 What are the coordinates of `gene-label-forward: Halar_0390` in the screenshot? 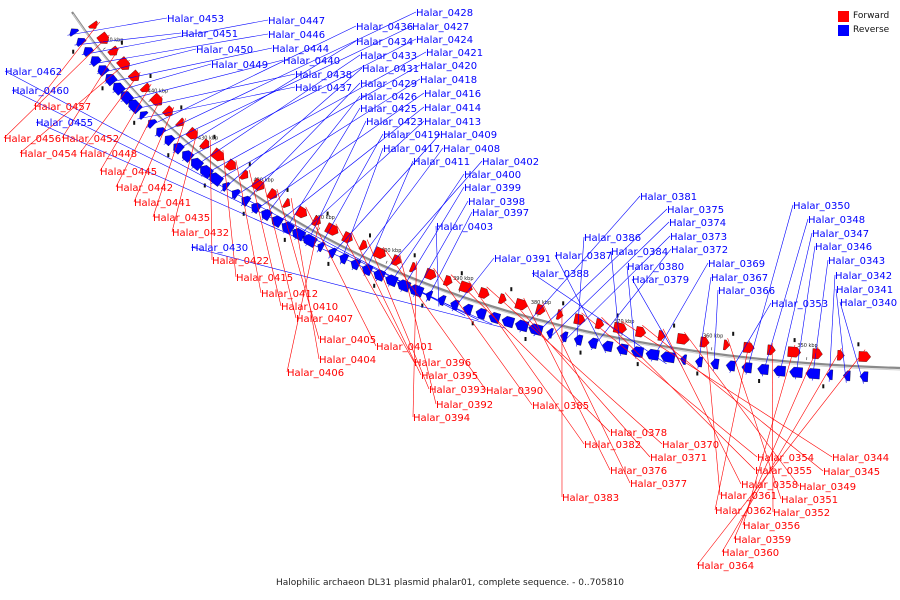 It's located at (514, 391).